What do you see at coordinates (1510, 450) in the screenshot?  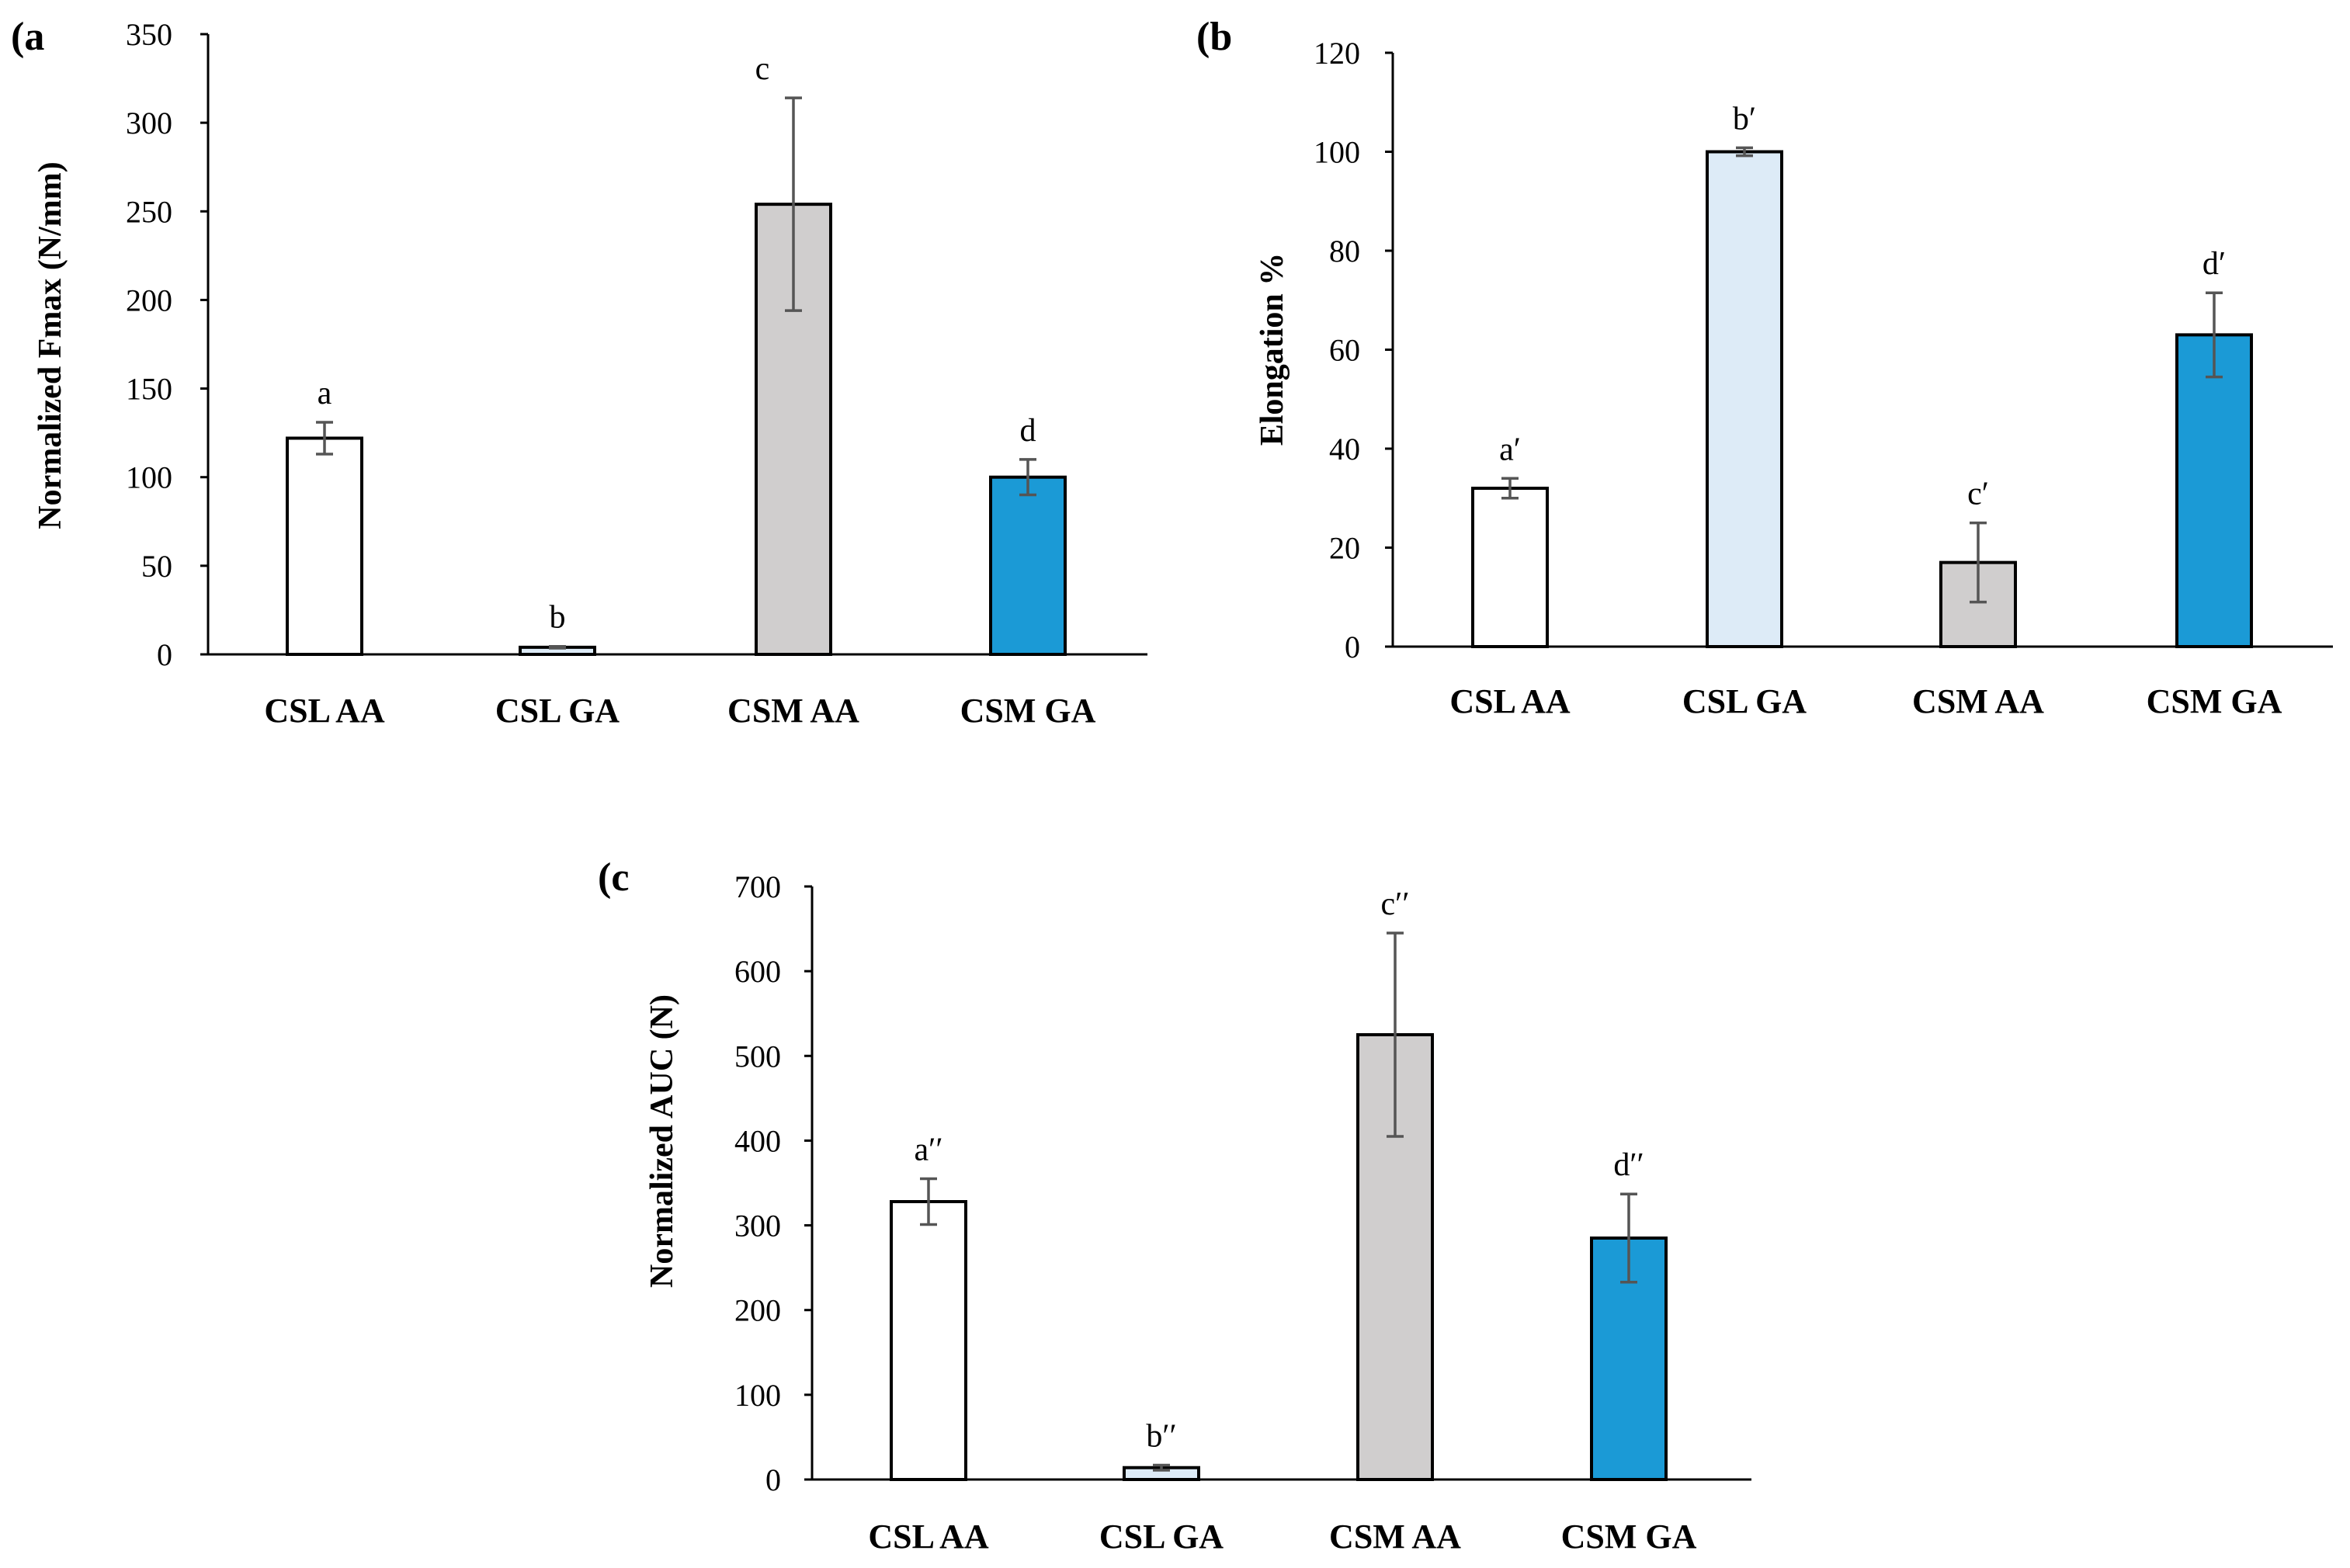 I see `significance-letter-b-0: a′` at bounding box center [1510, 450].